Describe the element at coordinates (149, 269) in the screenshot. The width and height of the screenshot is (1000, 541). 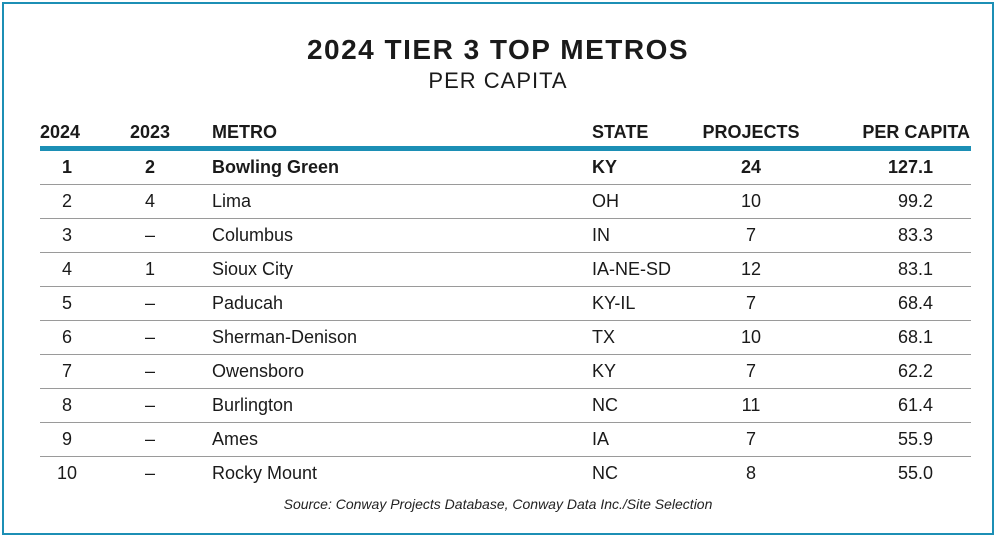
I see `cell-rank-2023: 1` at that location.